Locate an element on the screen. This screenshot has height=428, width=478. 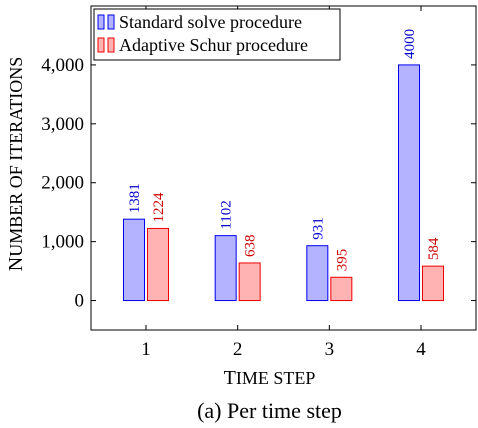
x-tick-label: 1 is located at coordinates (146, 349).